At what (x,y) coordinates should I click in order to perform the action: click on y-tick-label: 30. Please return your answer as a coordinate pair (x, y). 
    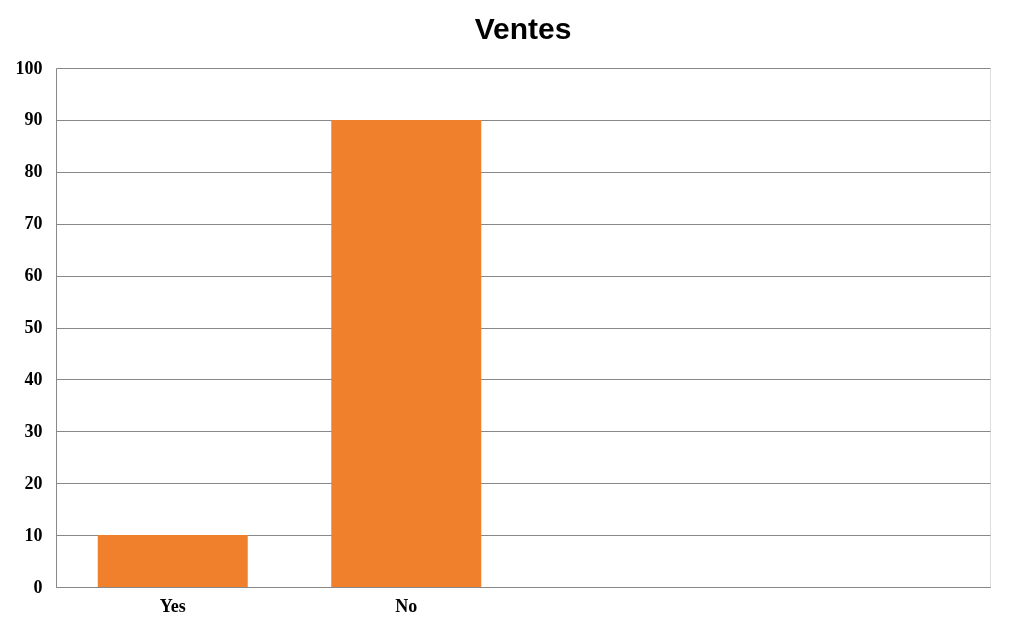
    Looking at the image, I should click on (33, 430).